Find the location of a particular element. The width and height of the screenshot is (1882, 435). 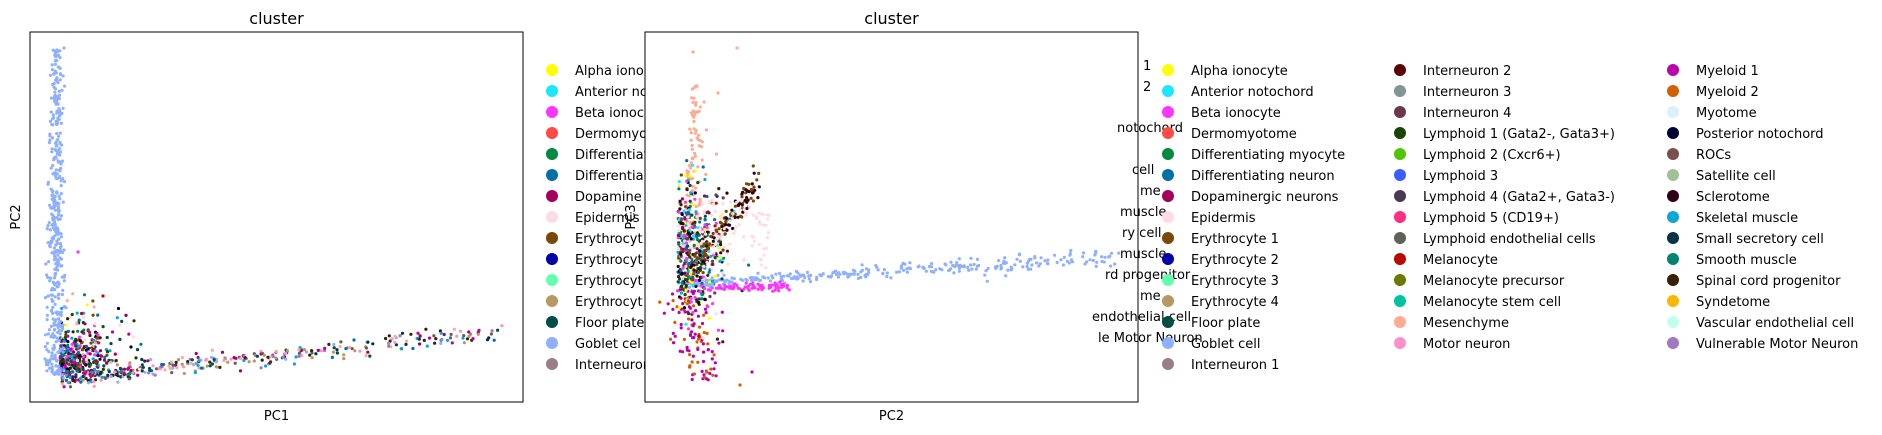

legend-label: Epidermis is located at coordinates (1223, 218).